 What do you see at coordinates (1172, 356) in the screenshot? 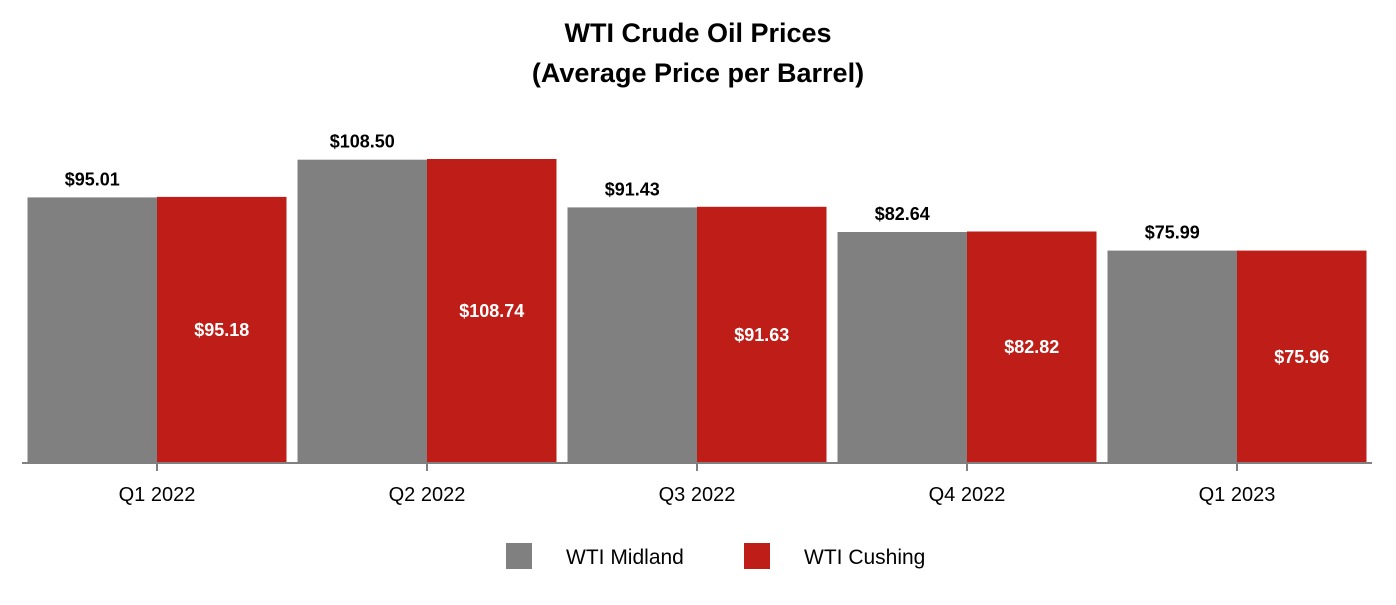
I see `bar-wti-midland-q1-2023` at bounding box center [1172, 356].